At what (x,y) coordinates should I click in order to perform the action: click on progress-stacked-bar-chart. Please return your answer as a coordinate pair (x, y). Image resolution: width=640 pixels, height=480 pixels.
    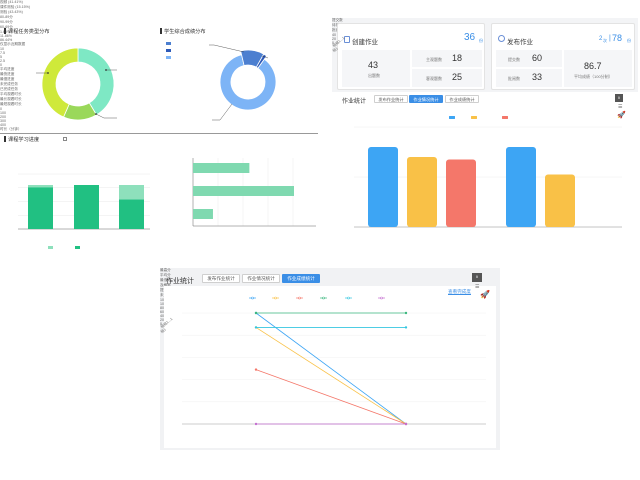
    Looking at the image, I should click on (84, 201).